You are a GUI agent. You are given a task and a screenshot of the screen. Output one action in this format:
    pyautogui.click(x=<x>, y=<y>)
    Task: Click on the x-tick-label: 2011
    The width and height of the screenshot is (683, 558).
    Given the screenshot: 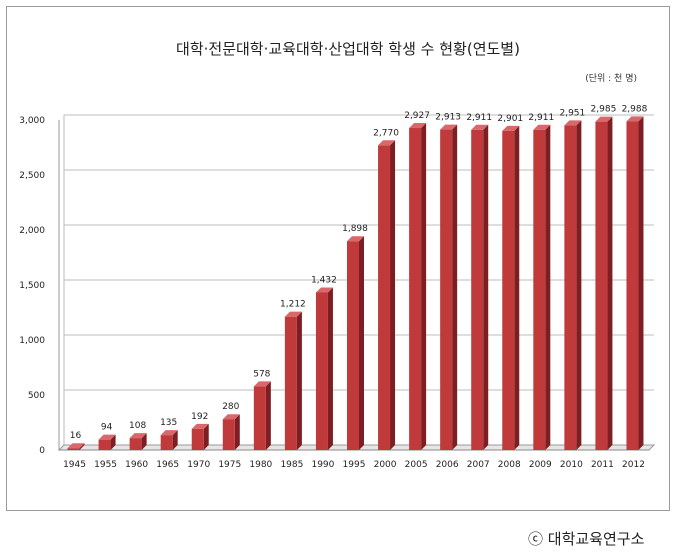 What is the action you would take?
    pyautogui.click(x=602, y=465)
    